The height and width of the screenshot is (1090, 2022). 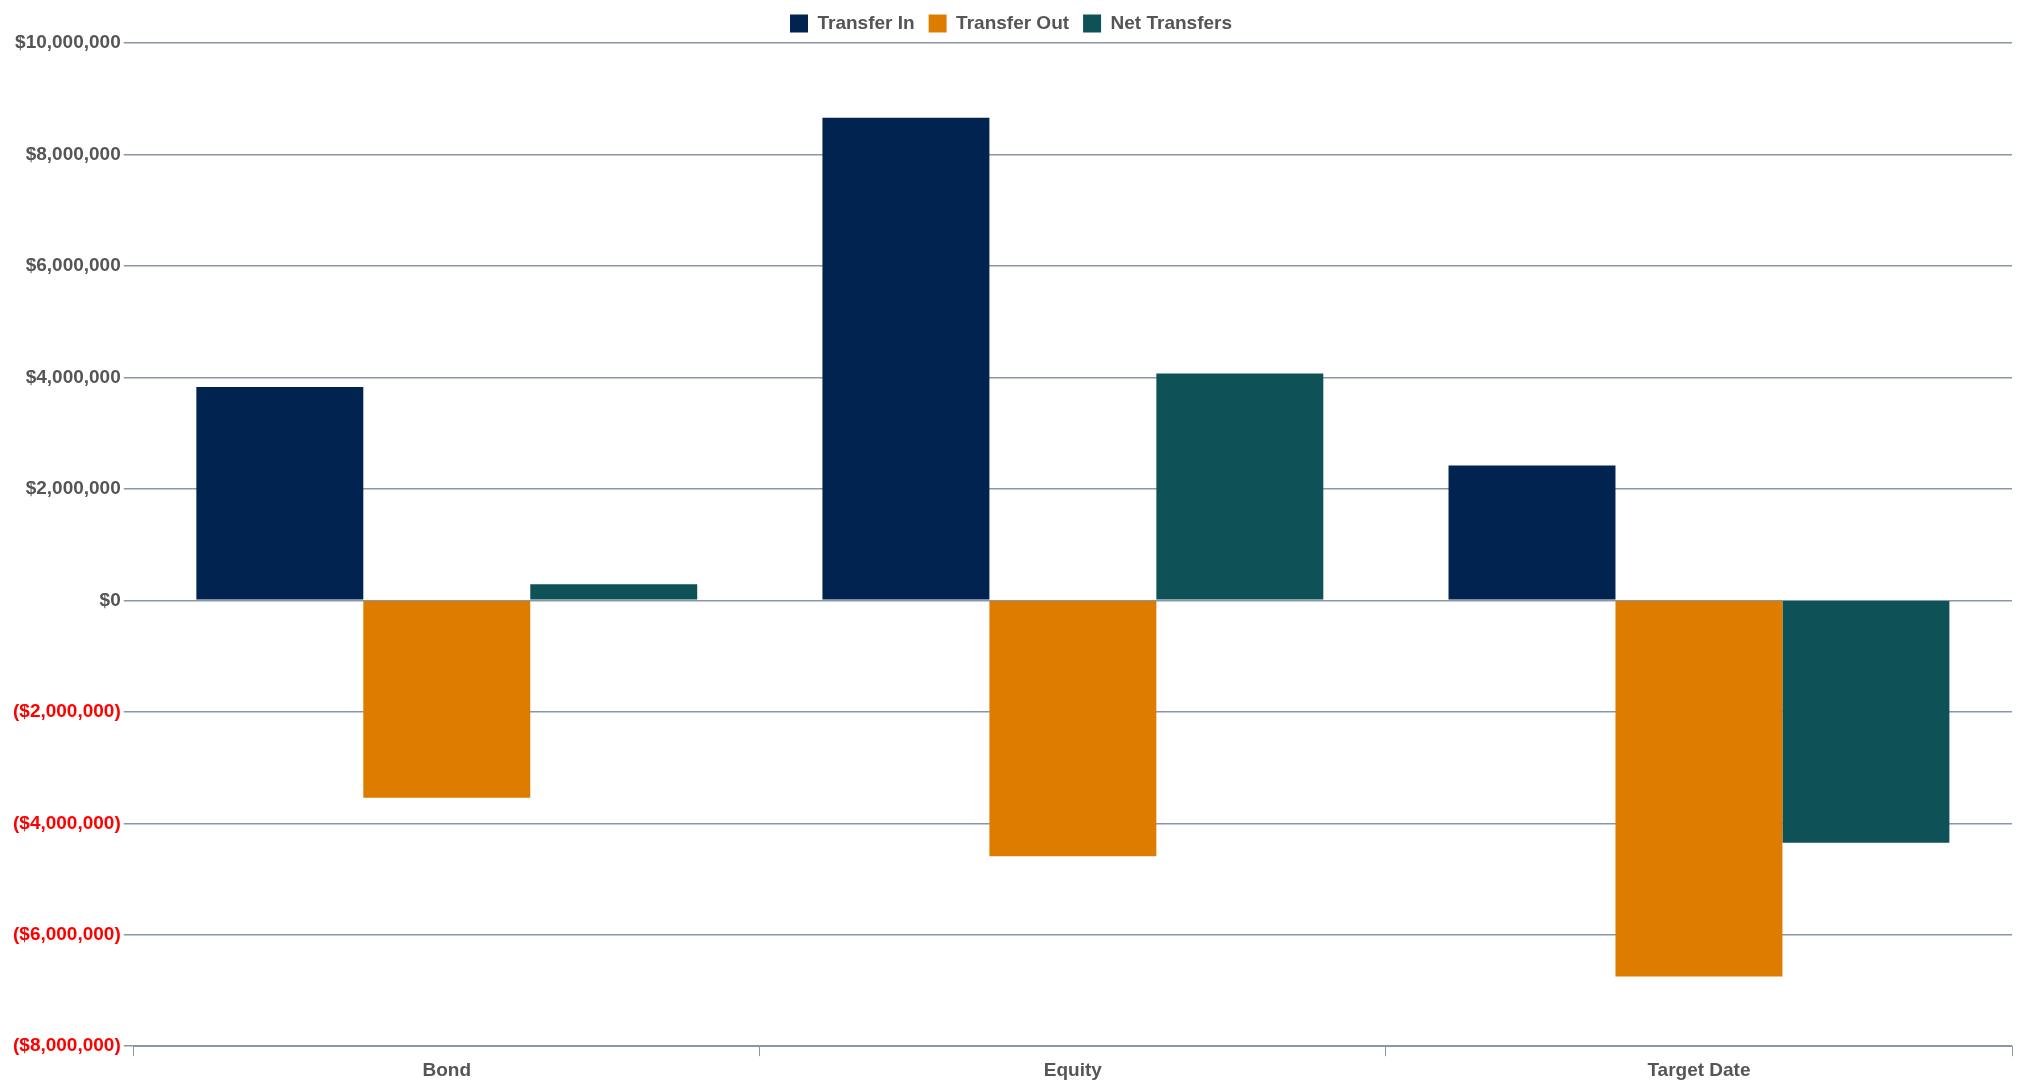 What do you see at coordinates (110, 599) in the screenshot?
I see `y-tick-label: $0` at bounding box center [110, 599].